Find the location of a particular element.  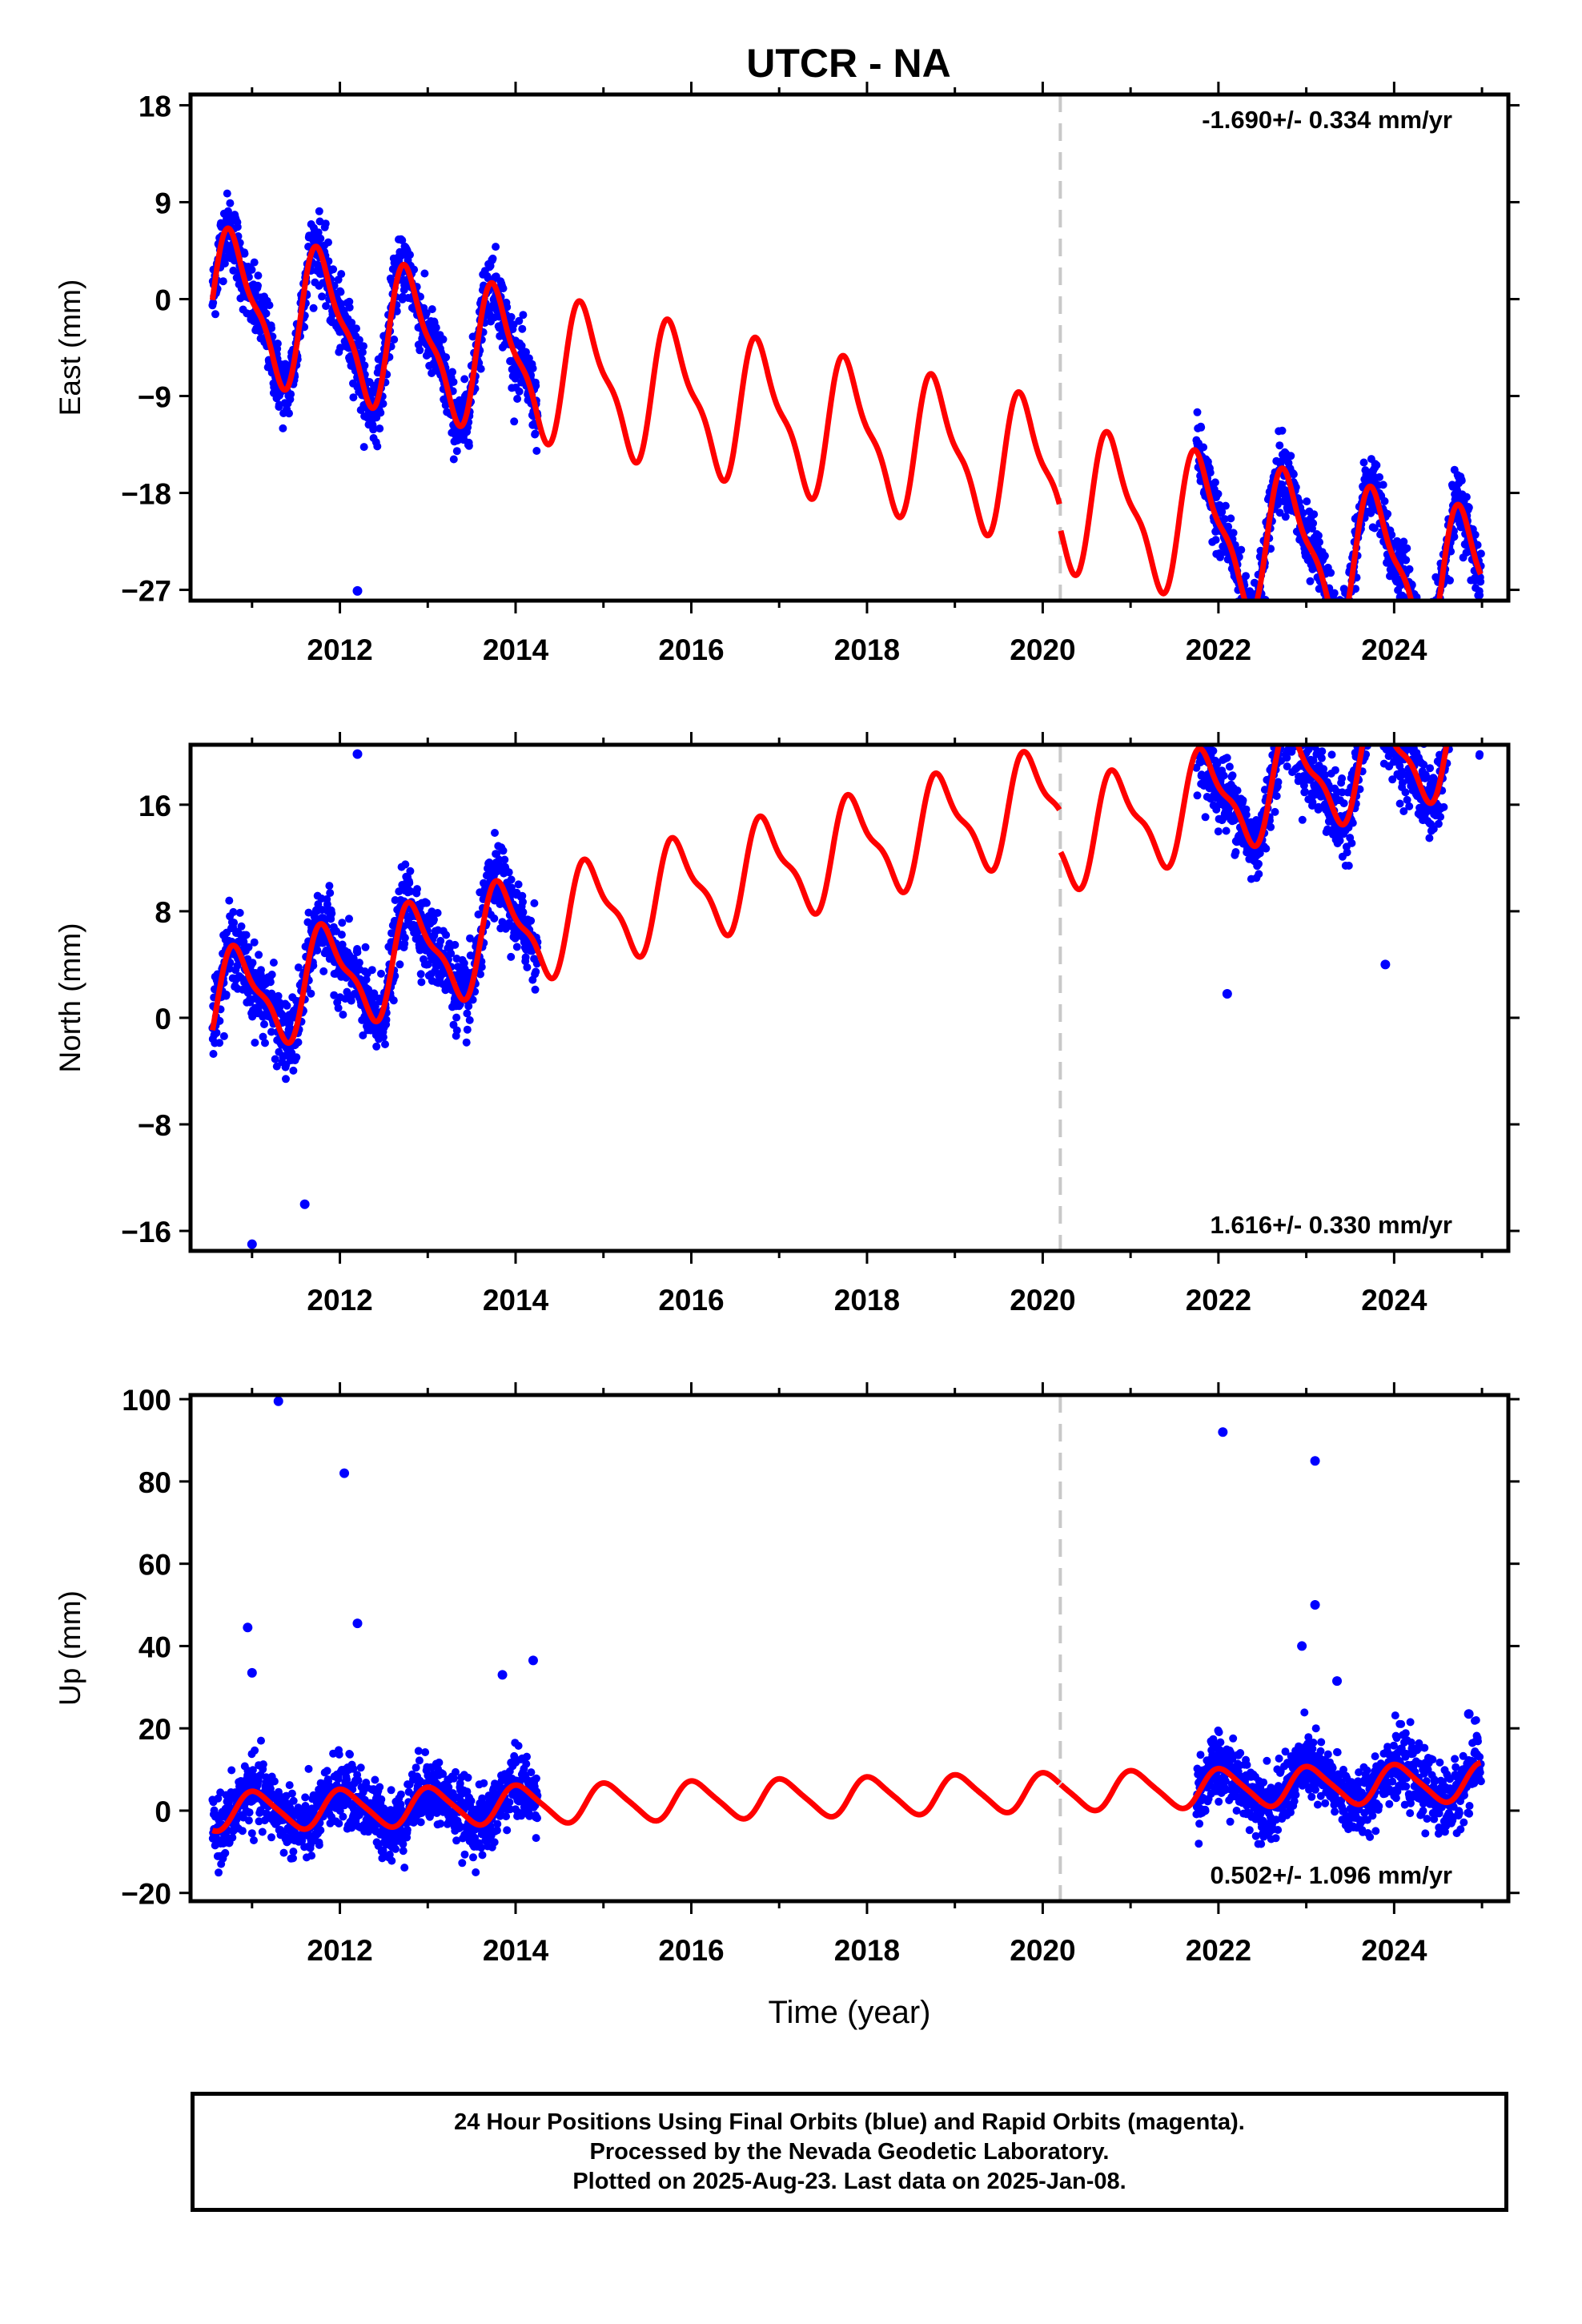

x-tick-label: 2024 is located at coordinates (1394, 649).